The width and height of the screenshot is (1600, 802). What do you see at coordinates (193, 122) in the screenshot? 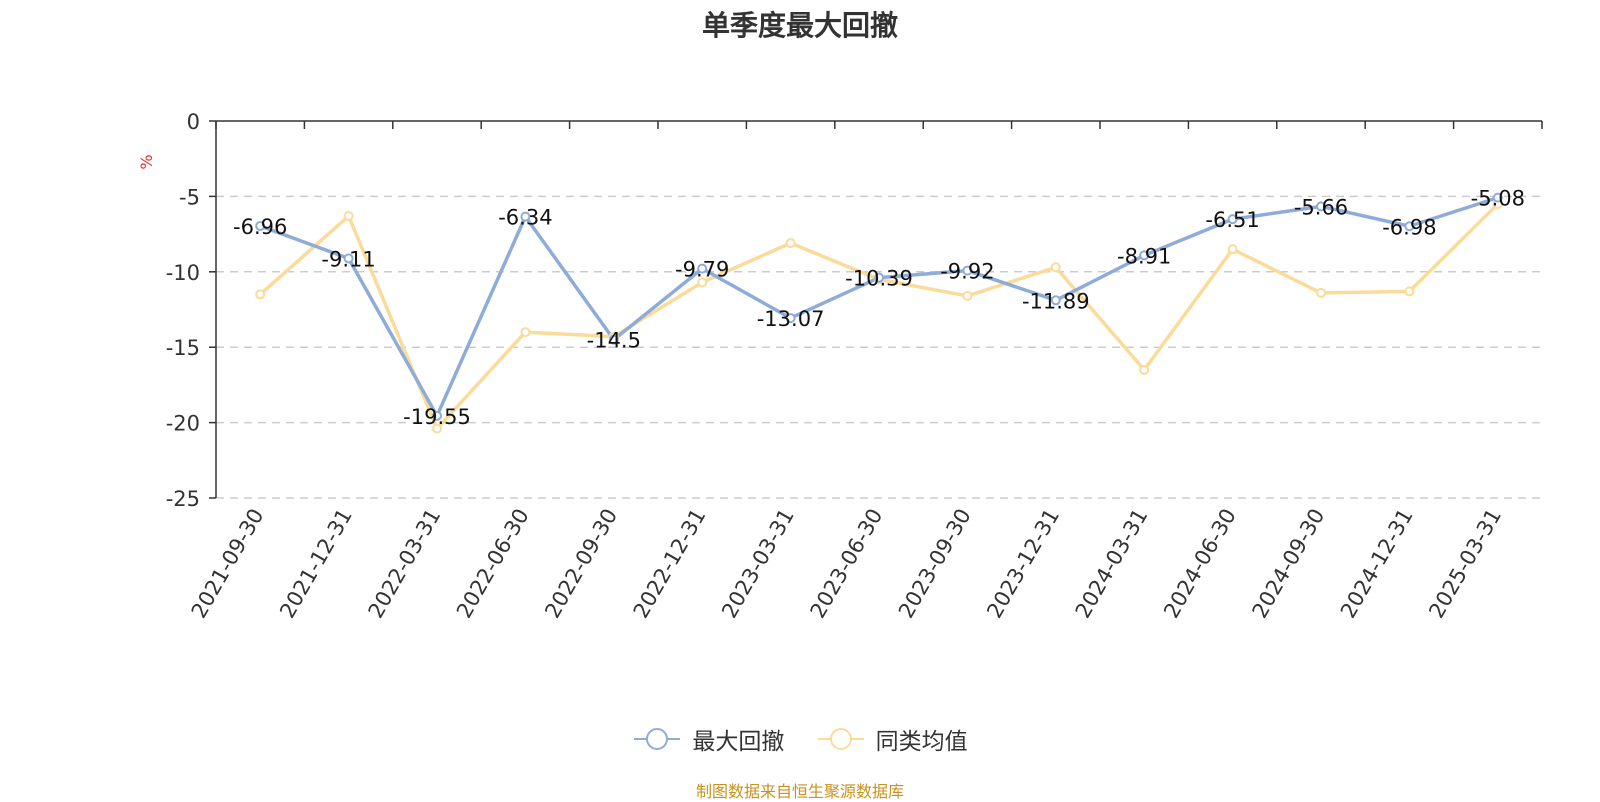
I see `y-tick-label: 0` at bounding box center [193, 122].